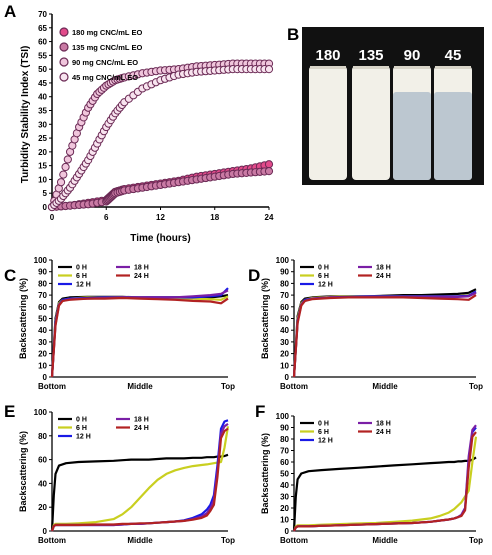 The width and height of the screenshot is (492, 555). Describe the element at coordinates (42, 138) in the screenshot. I see `y-tick-label: 25` at that location.